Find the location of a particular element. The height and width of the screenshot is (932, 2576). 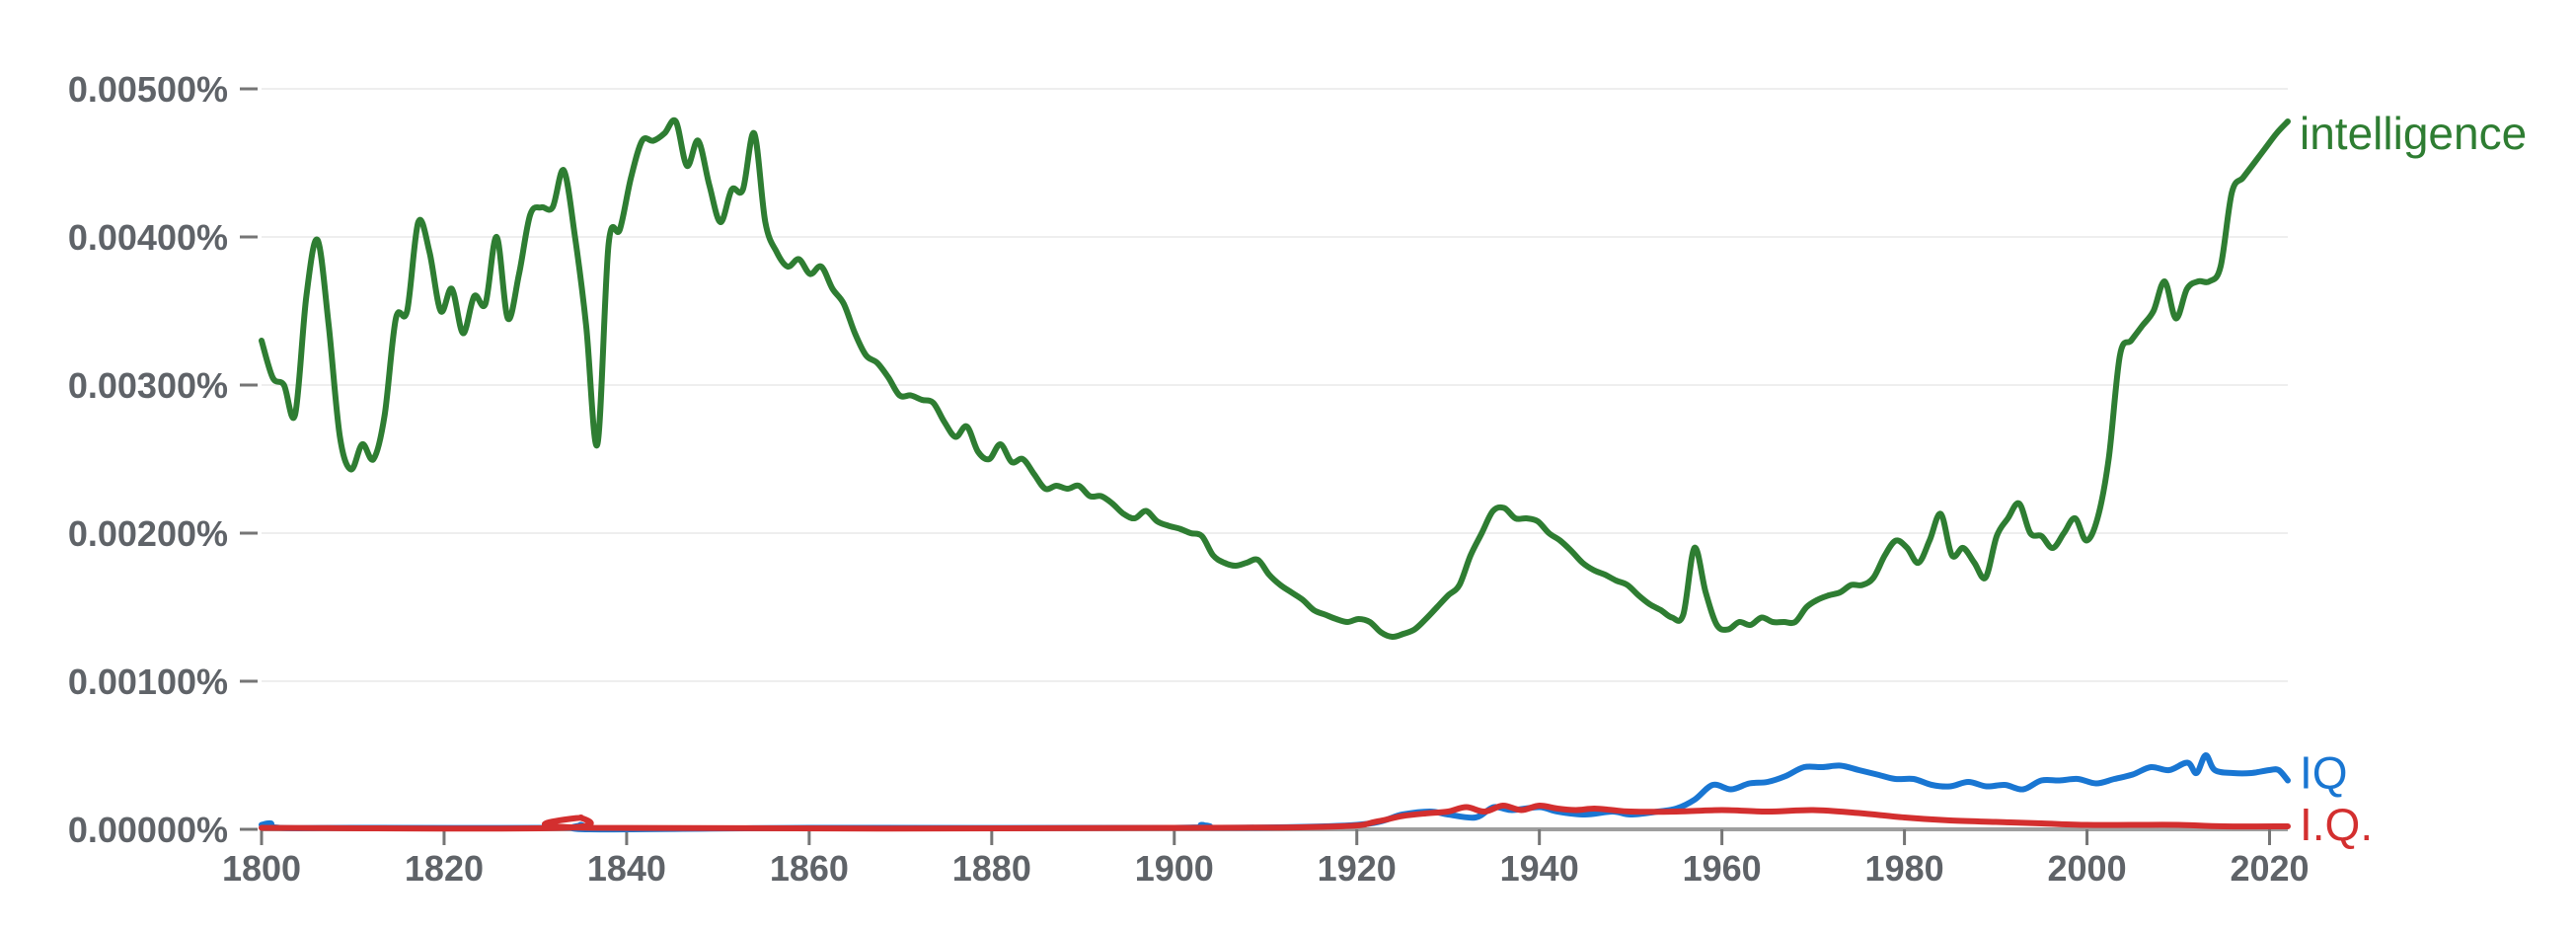

y-tick-label: 0.00400% is located at coordinates (148, 237).